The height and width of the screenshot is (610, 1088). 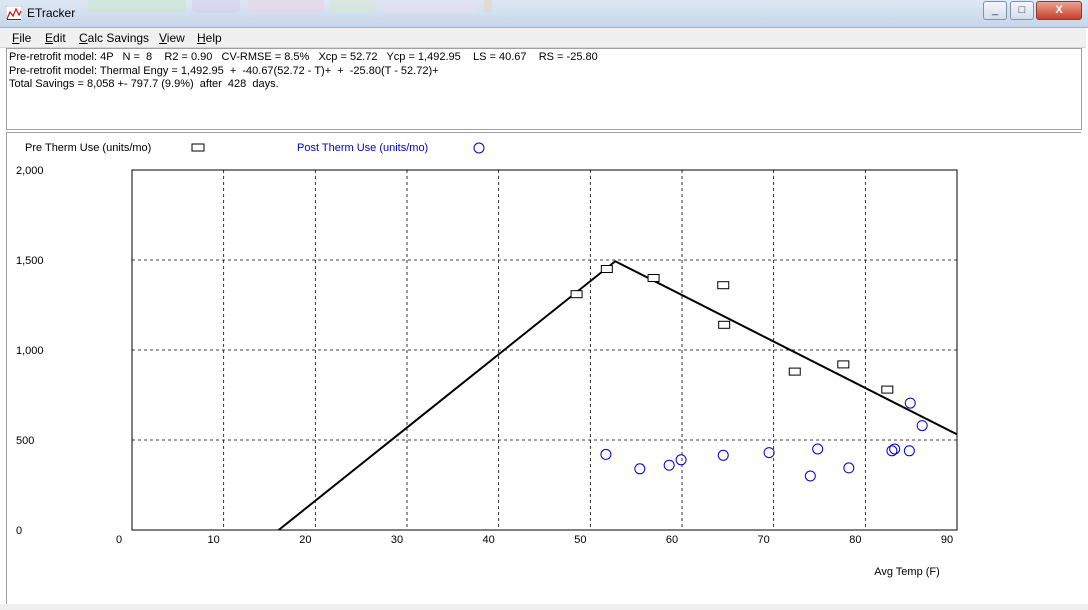 I want to click on y-tick-label: 2,000, so click(x=30, y=171).